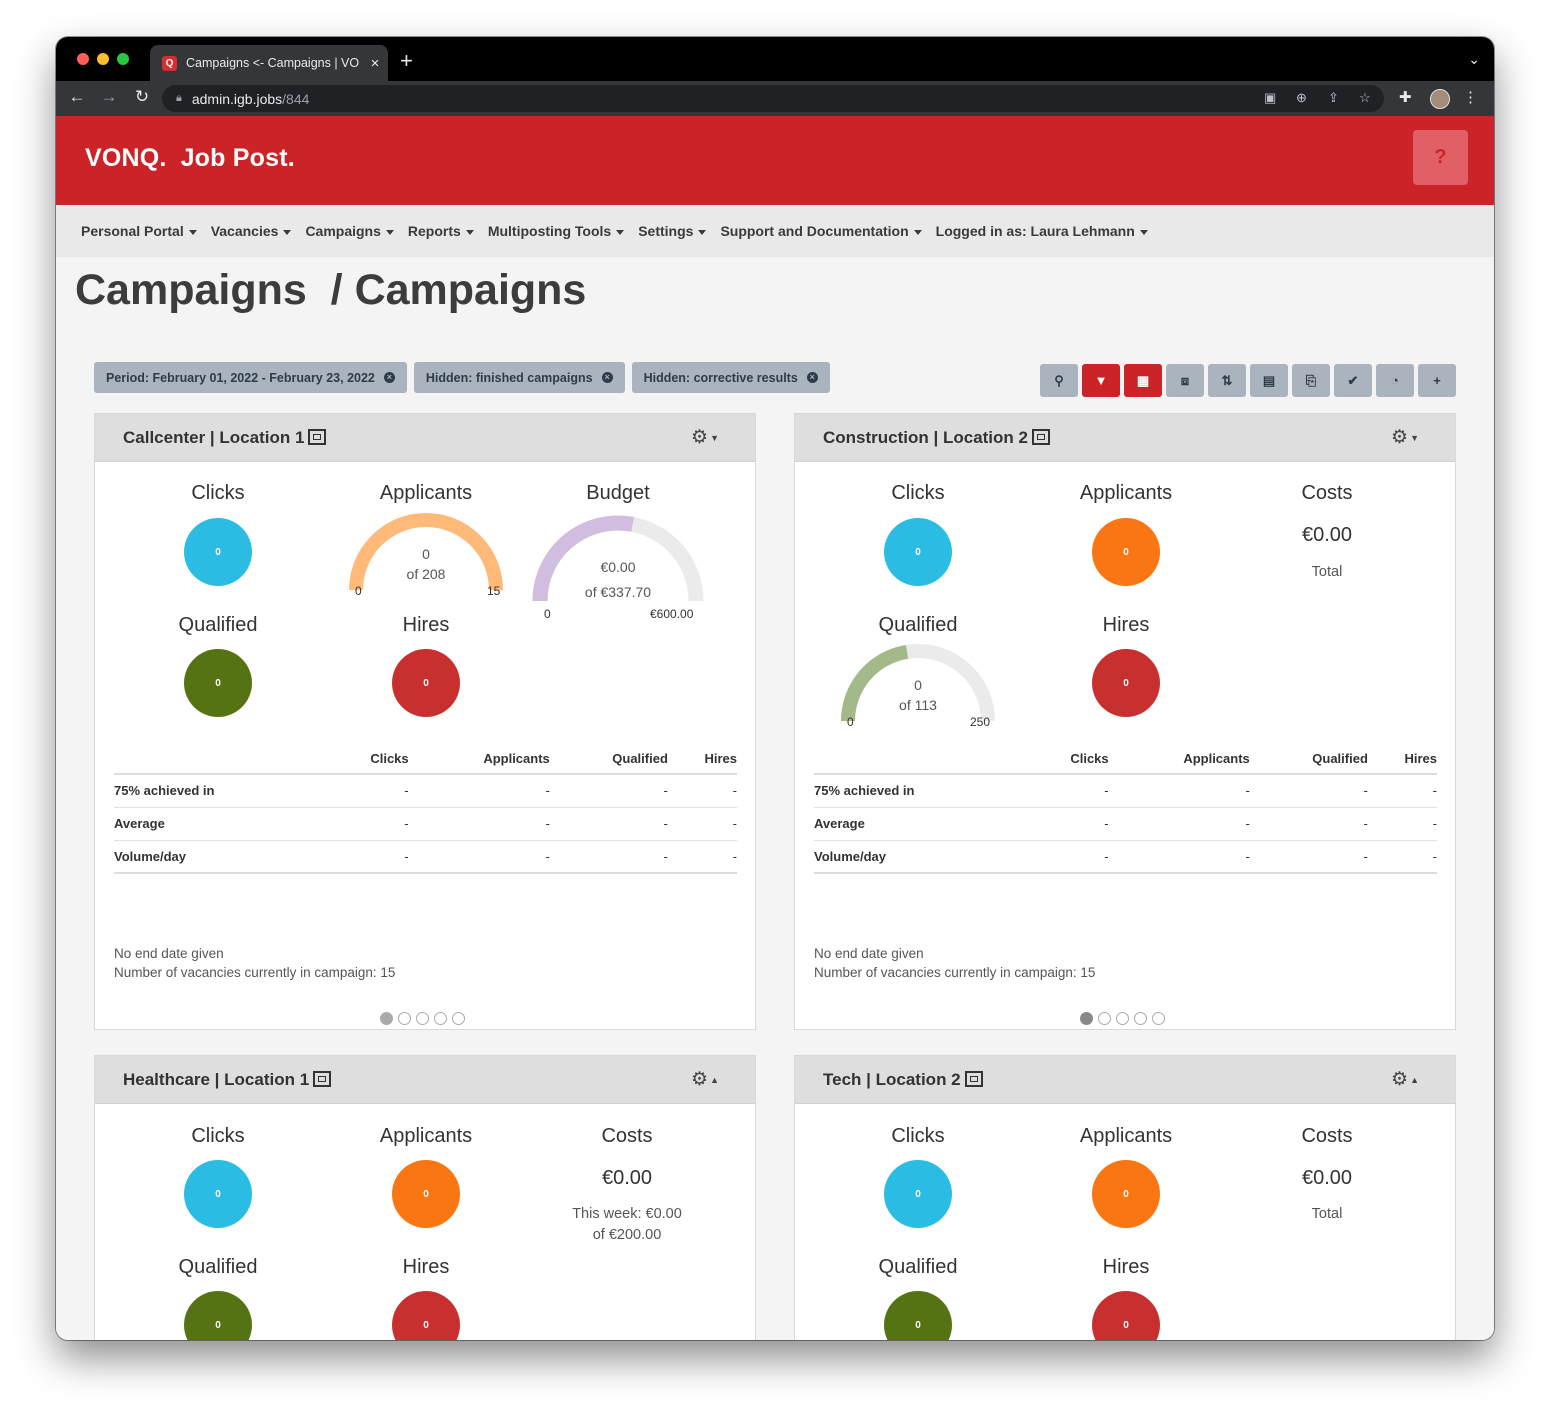  I want to click on url-input: 🔒︎ admin.igb.jobs/844, so click(773, 98).